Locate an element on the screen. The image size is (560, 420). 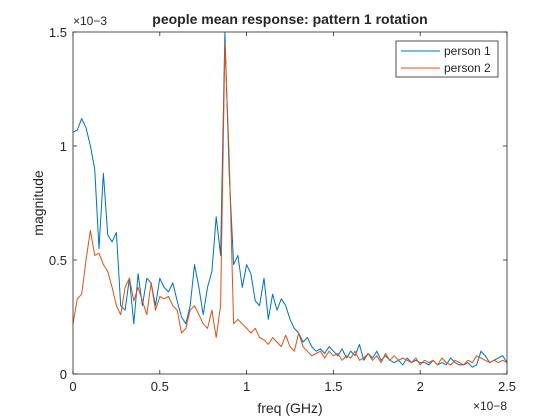
x-exponent-label: ×10−8 is located at coordinates (490, 406).